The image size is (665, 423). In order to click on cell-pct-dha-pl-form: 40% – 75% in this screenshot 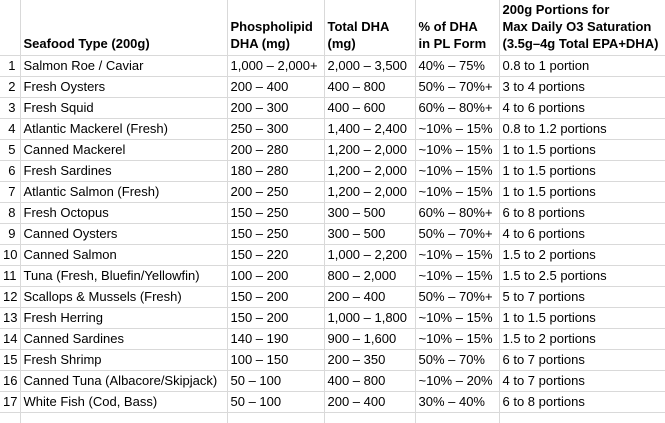, I will do `click(457, 66)`.